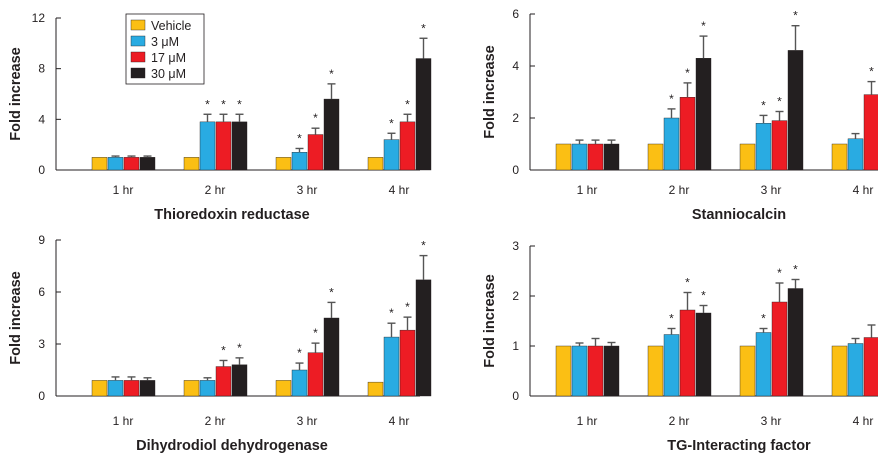 Image resolution: width=878 pixels, height=456 pixels. Describe the element at coordinates (232, 215) in the screenshot. I see `chart-title: Thioredoxin reductase` at that location.